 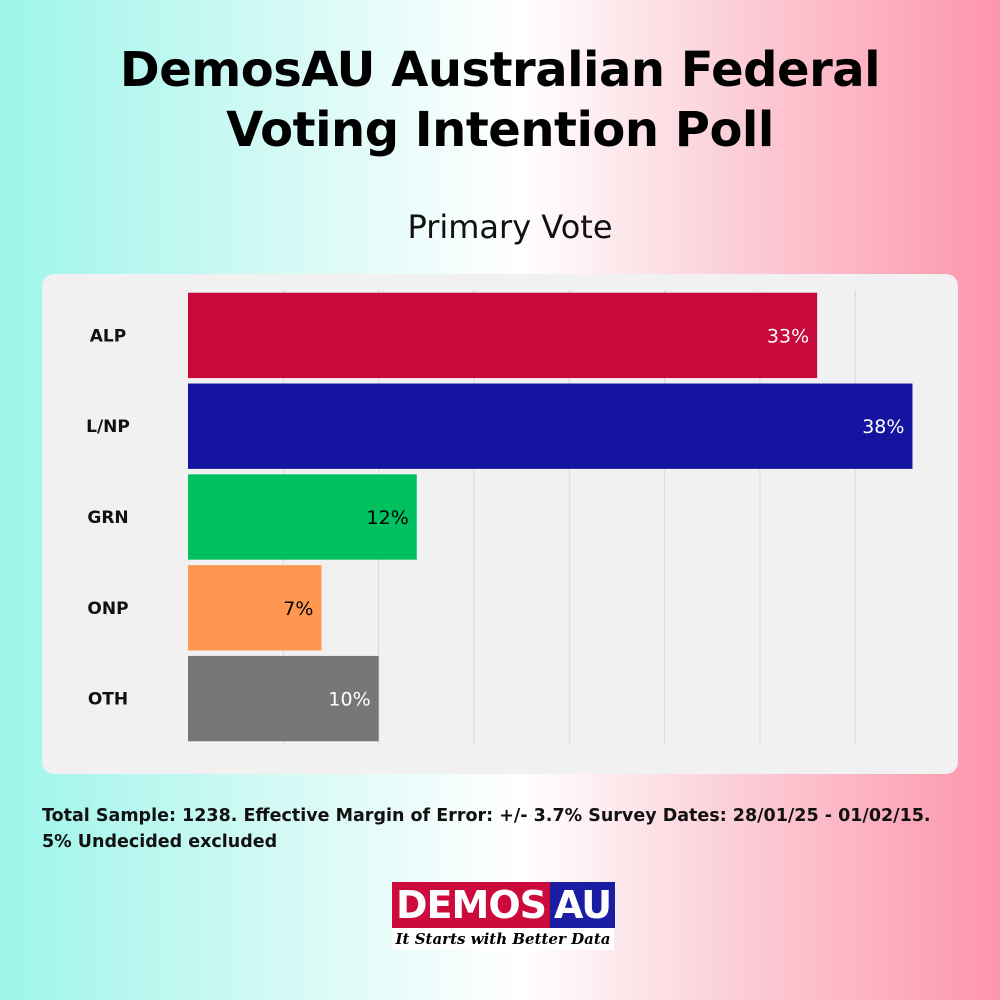 I want to click on chart-title-line-2: Voting Intention Poll, so click(x=500, y=130).